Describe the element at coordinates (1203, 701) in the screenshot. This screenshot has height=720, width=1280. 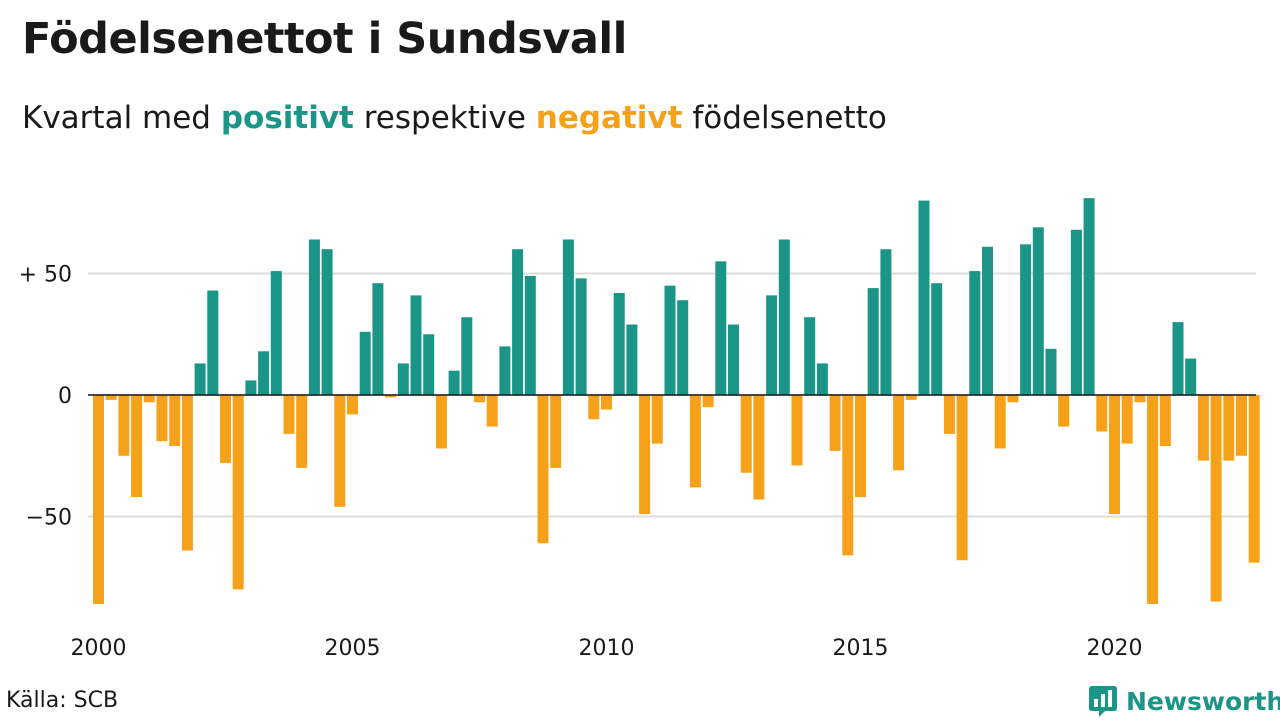
I see `brand-name: Newsworthy` at that location.